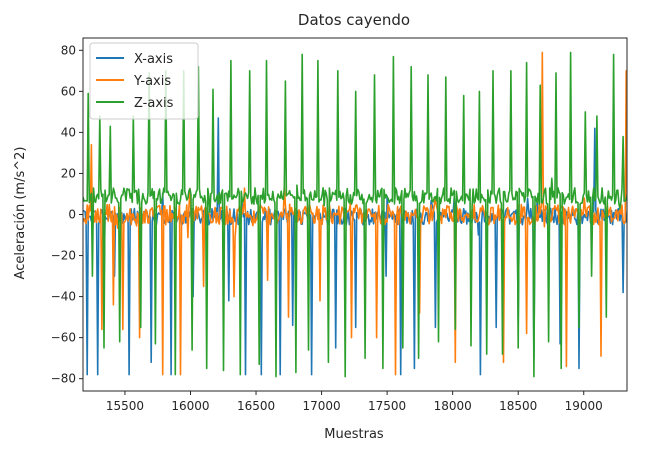 The width and height of the screenshot is (669, 452). Describe the element at coordinates (354, 20) in the screenshot. I see `chart-title: Datos cayendo` at that location.